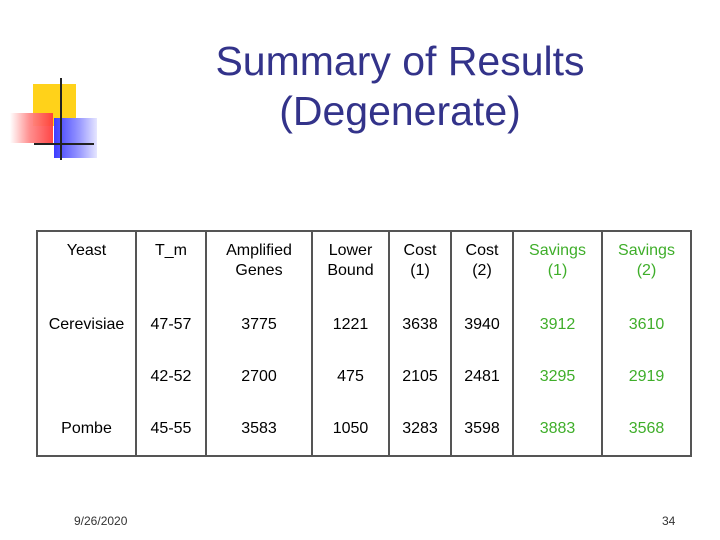 The height and width of the screenshot is (540, 720). Describe the element at coordinates (482, 265) in the screenshot. I see `header-cost-2: Cost (2)` at that location.